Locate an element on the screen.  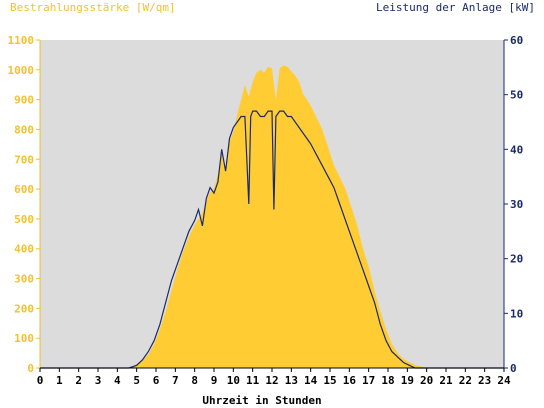
right-tick-label: 60 is located at coordinates (516, 40).